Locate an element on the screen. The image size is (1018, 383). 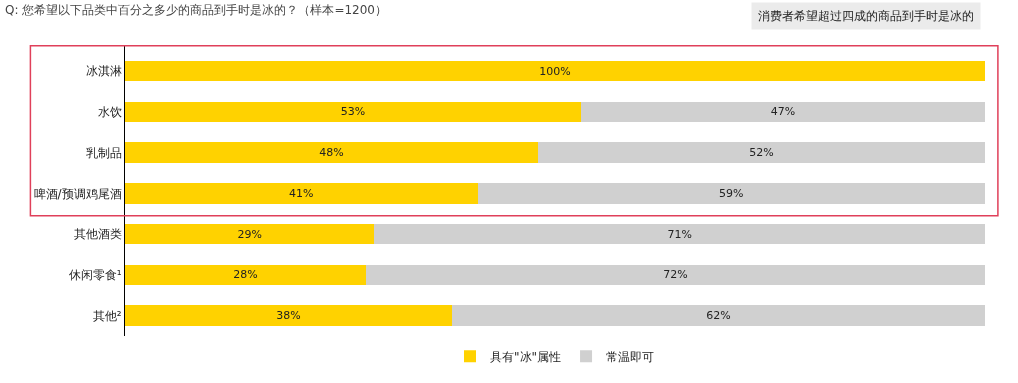
chart-title: Q: 您希望以下品类中百分之多少的商品到手时是冰的？（样本=1200） is located at coordinates (196, 10).